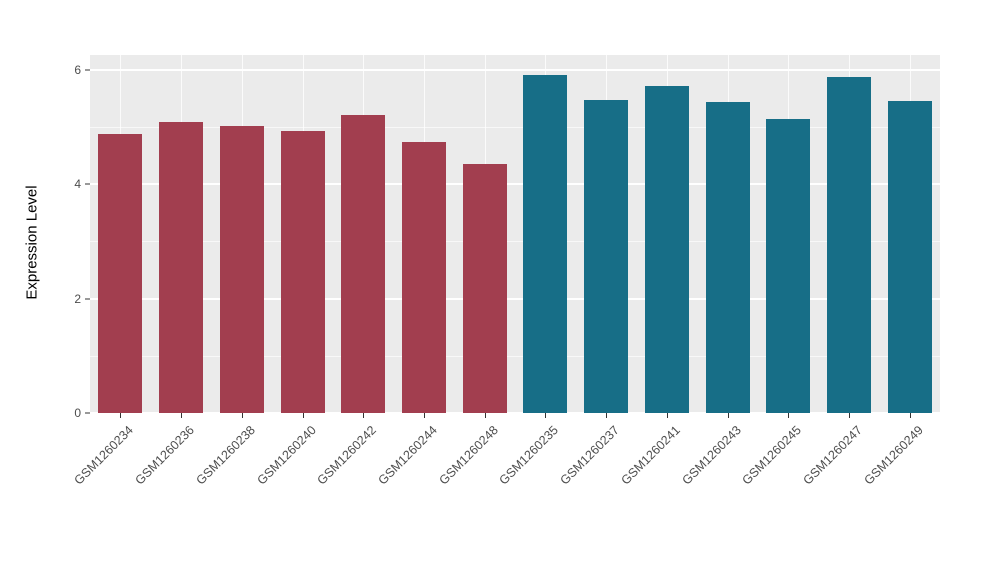 Image resolution: width=1000 pixels, height=580 pixels. Describe the element at coordinates (772, 455) in the screenshot. I see `x-tick-label: GSM1260245` at that location.